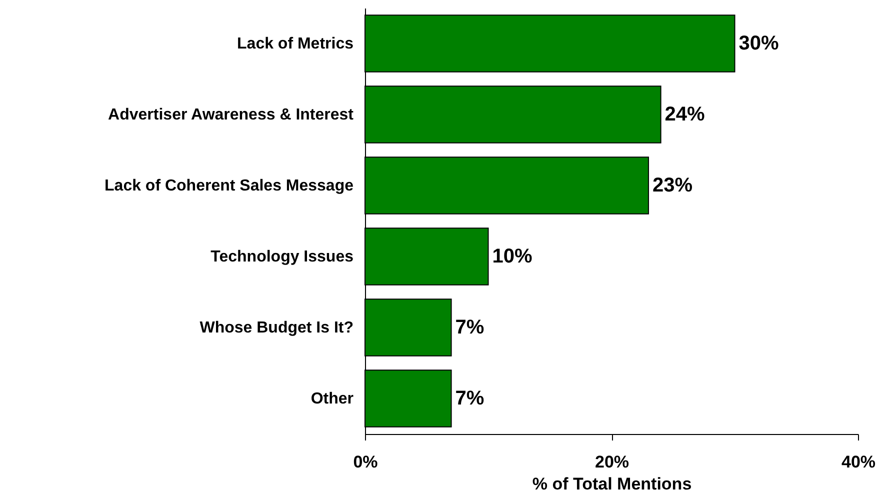 This screenshot has height=502, width=885. Describe the element at coordinates (365, 462) in the screenshot. I see `x-tick-label: 0%` at that location.